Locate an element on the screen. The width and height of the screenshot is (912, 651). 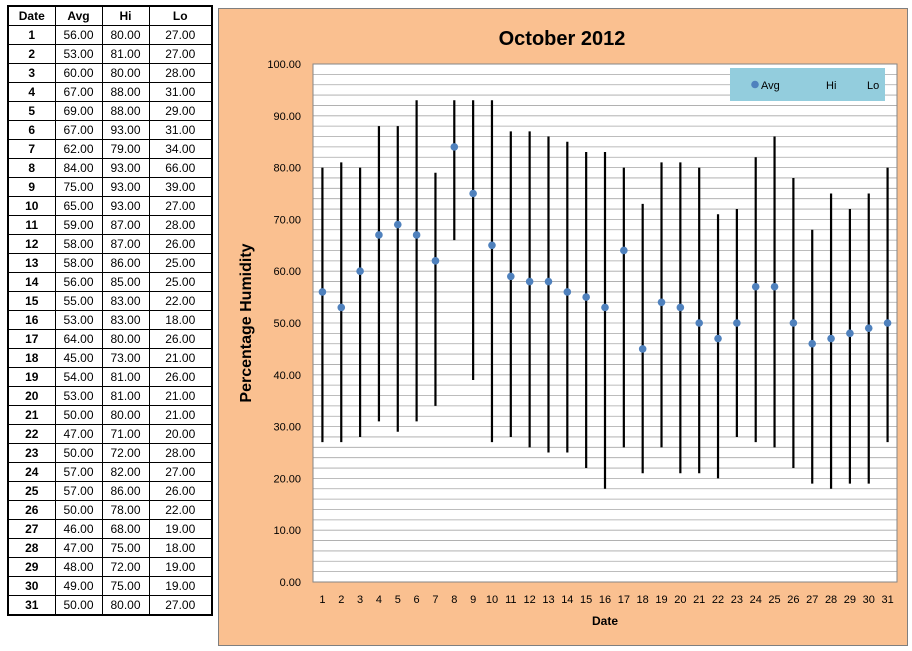
table-cell-hi: 81.00 is located at coordinates (125, 377).